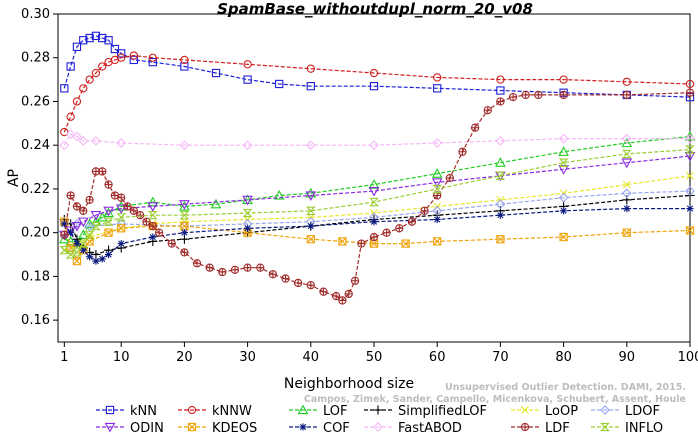 Image resolution: width=698 pixels, height=434 pixels. Describe the element at coordinates (311, 357) in the screenshot. I see `x-tick-label: 40` at that location.